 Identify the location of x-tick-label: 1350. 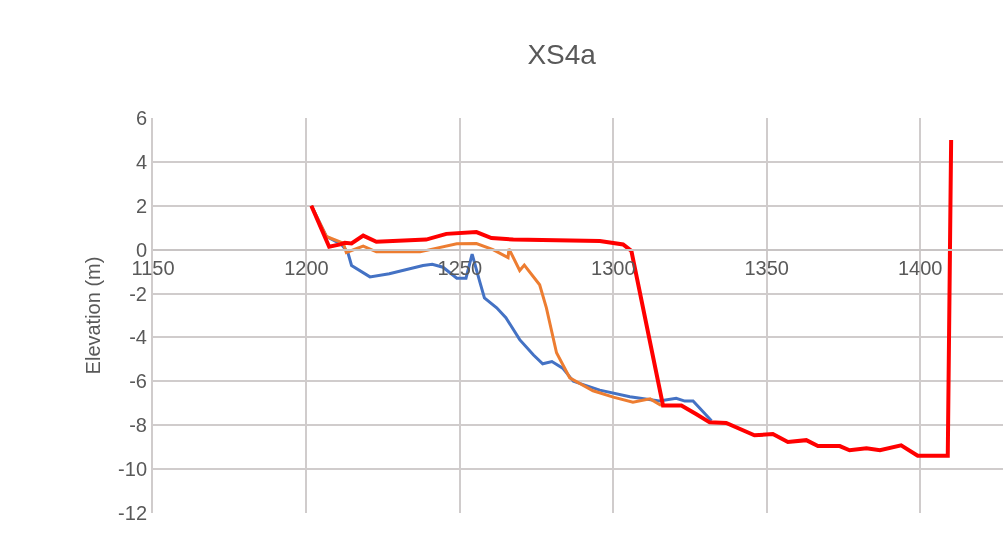
(766, 267).